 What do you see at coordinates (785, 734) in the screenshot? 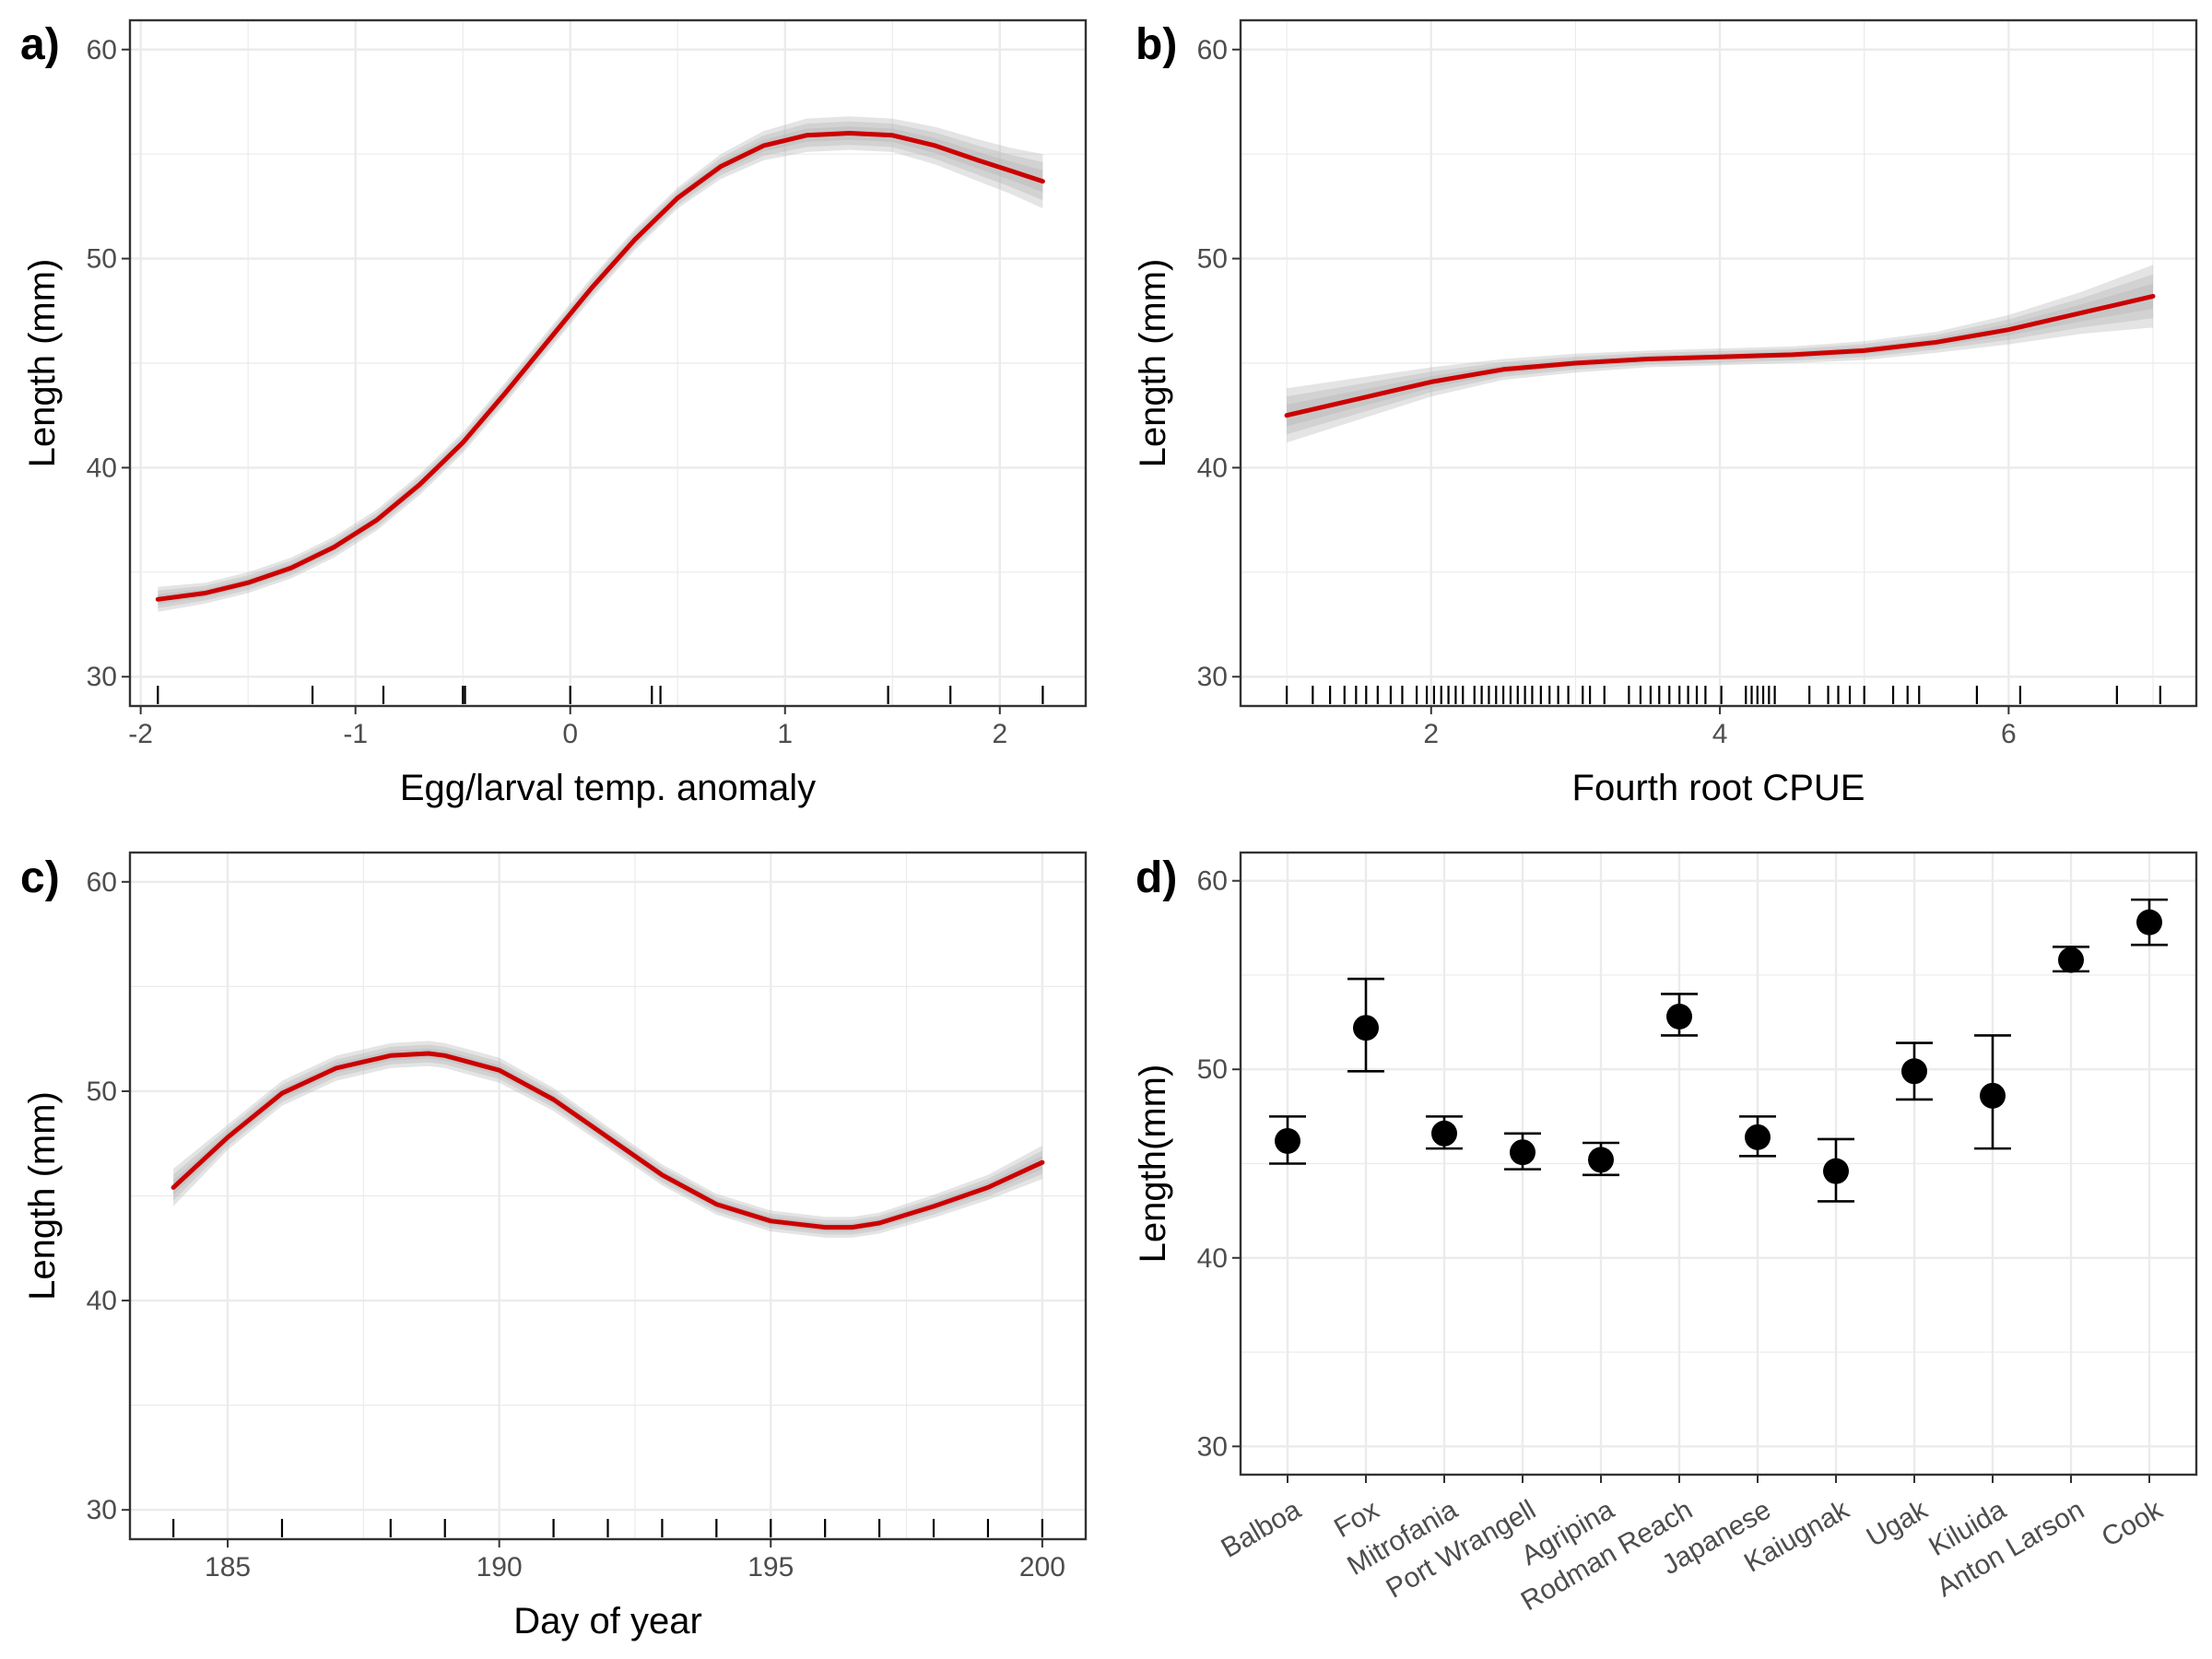
I see `panel-a-x-tick-label: 1` at bounding box center [785, 734].